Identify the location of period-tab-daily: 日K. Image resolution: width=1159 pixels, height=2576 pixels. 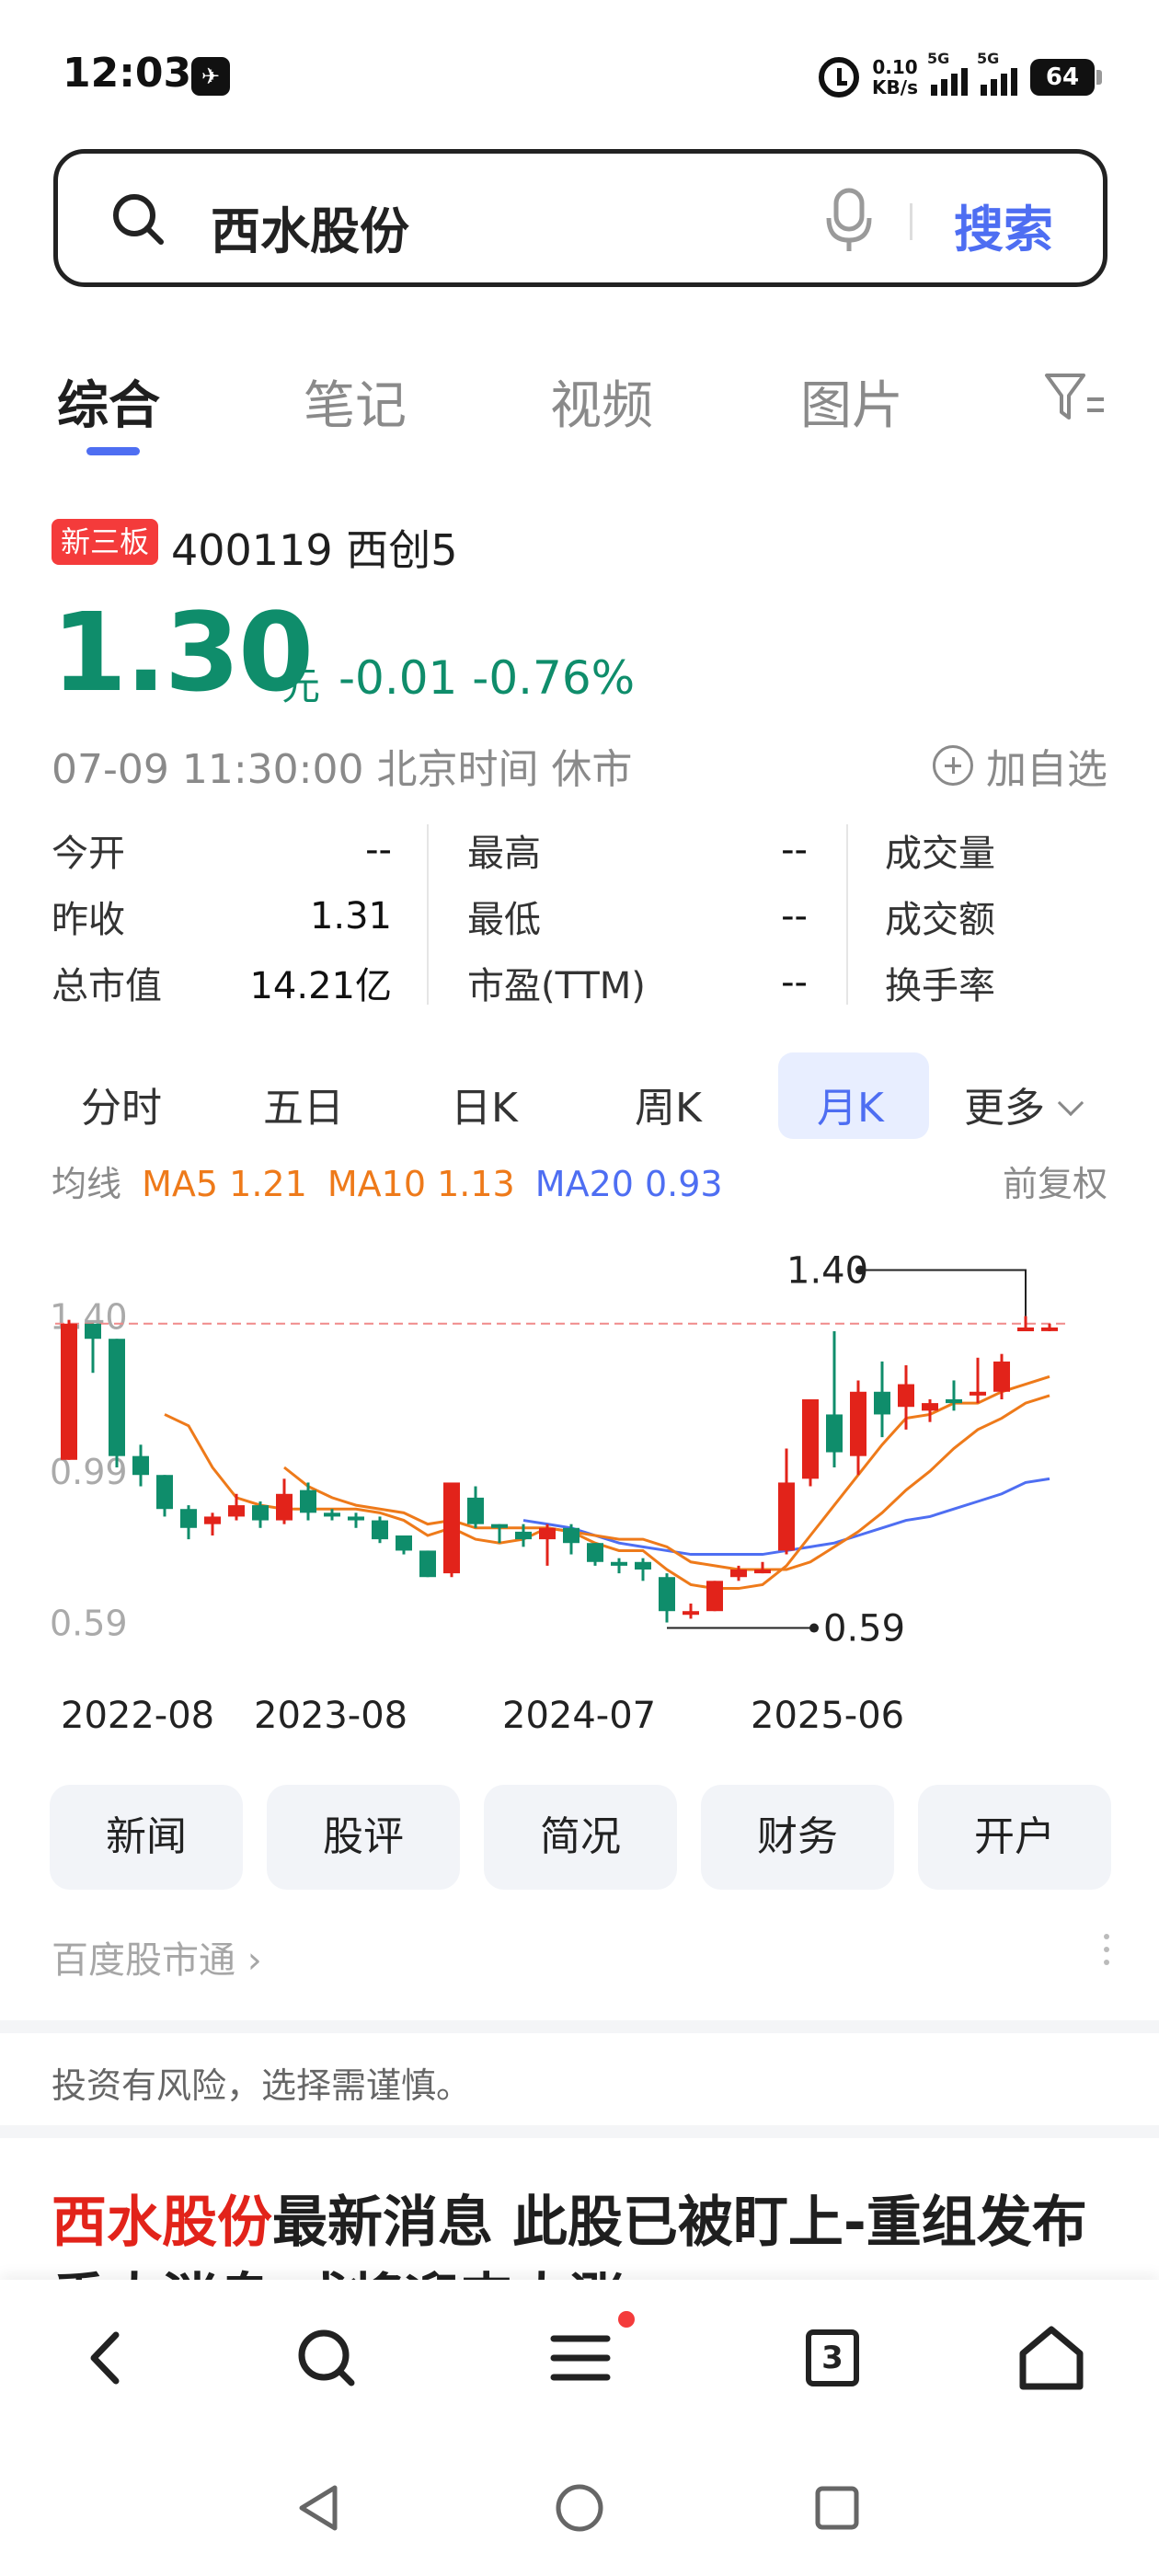
(484, 1108).